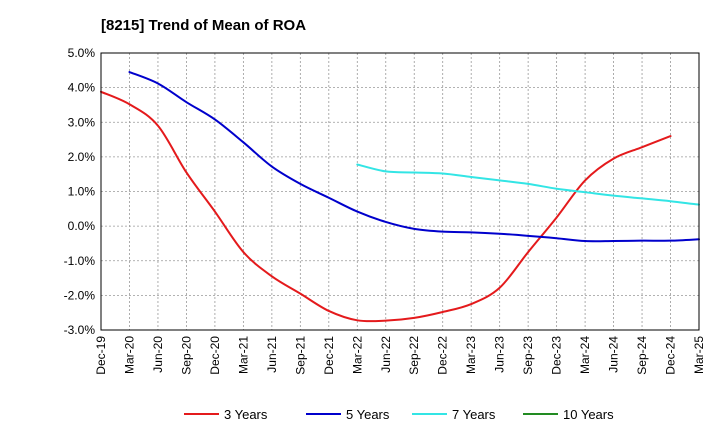  What do you see at coordinates (186, 355) in the screenshot?
I see `x-tick-label: Sep-20` at bounding box center [186, 355].